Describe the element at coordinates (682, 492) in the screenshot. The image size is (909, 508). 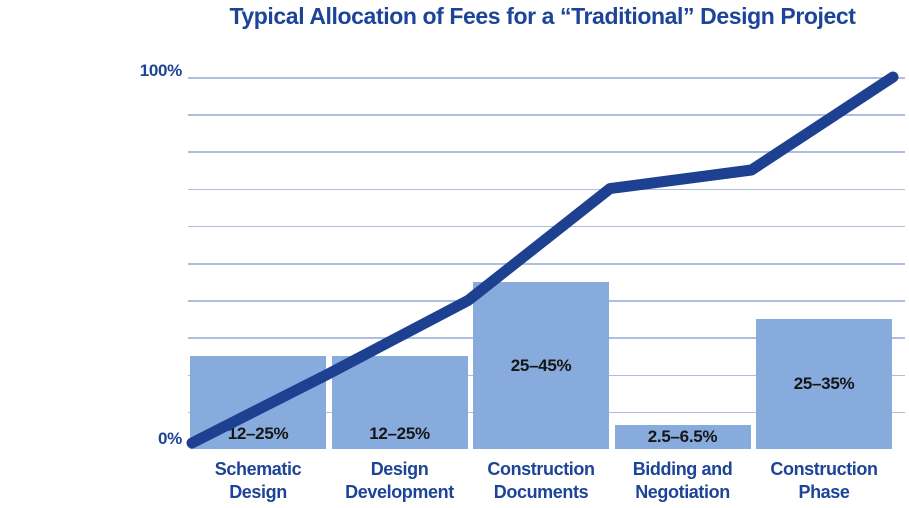
I see `category-line: Negotiation` at that location.